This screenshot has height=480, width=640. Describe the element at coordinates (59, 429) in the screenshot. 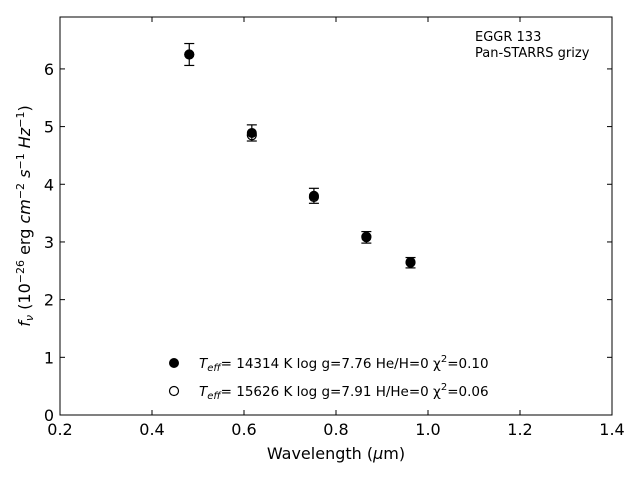

I see `x-tick-label-0: 0.2` at that location.